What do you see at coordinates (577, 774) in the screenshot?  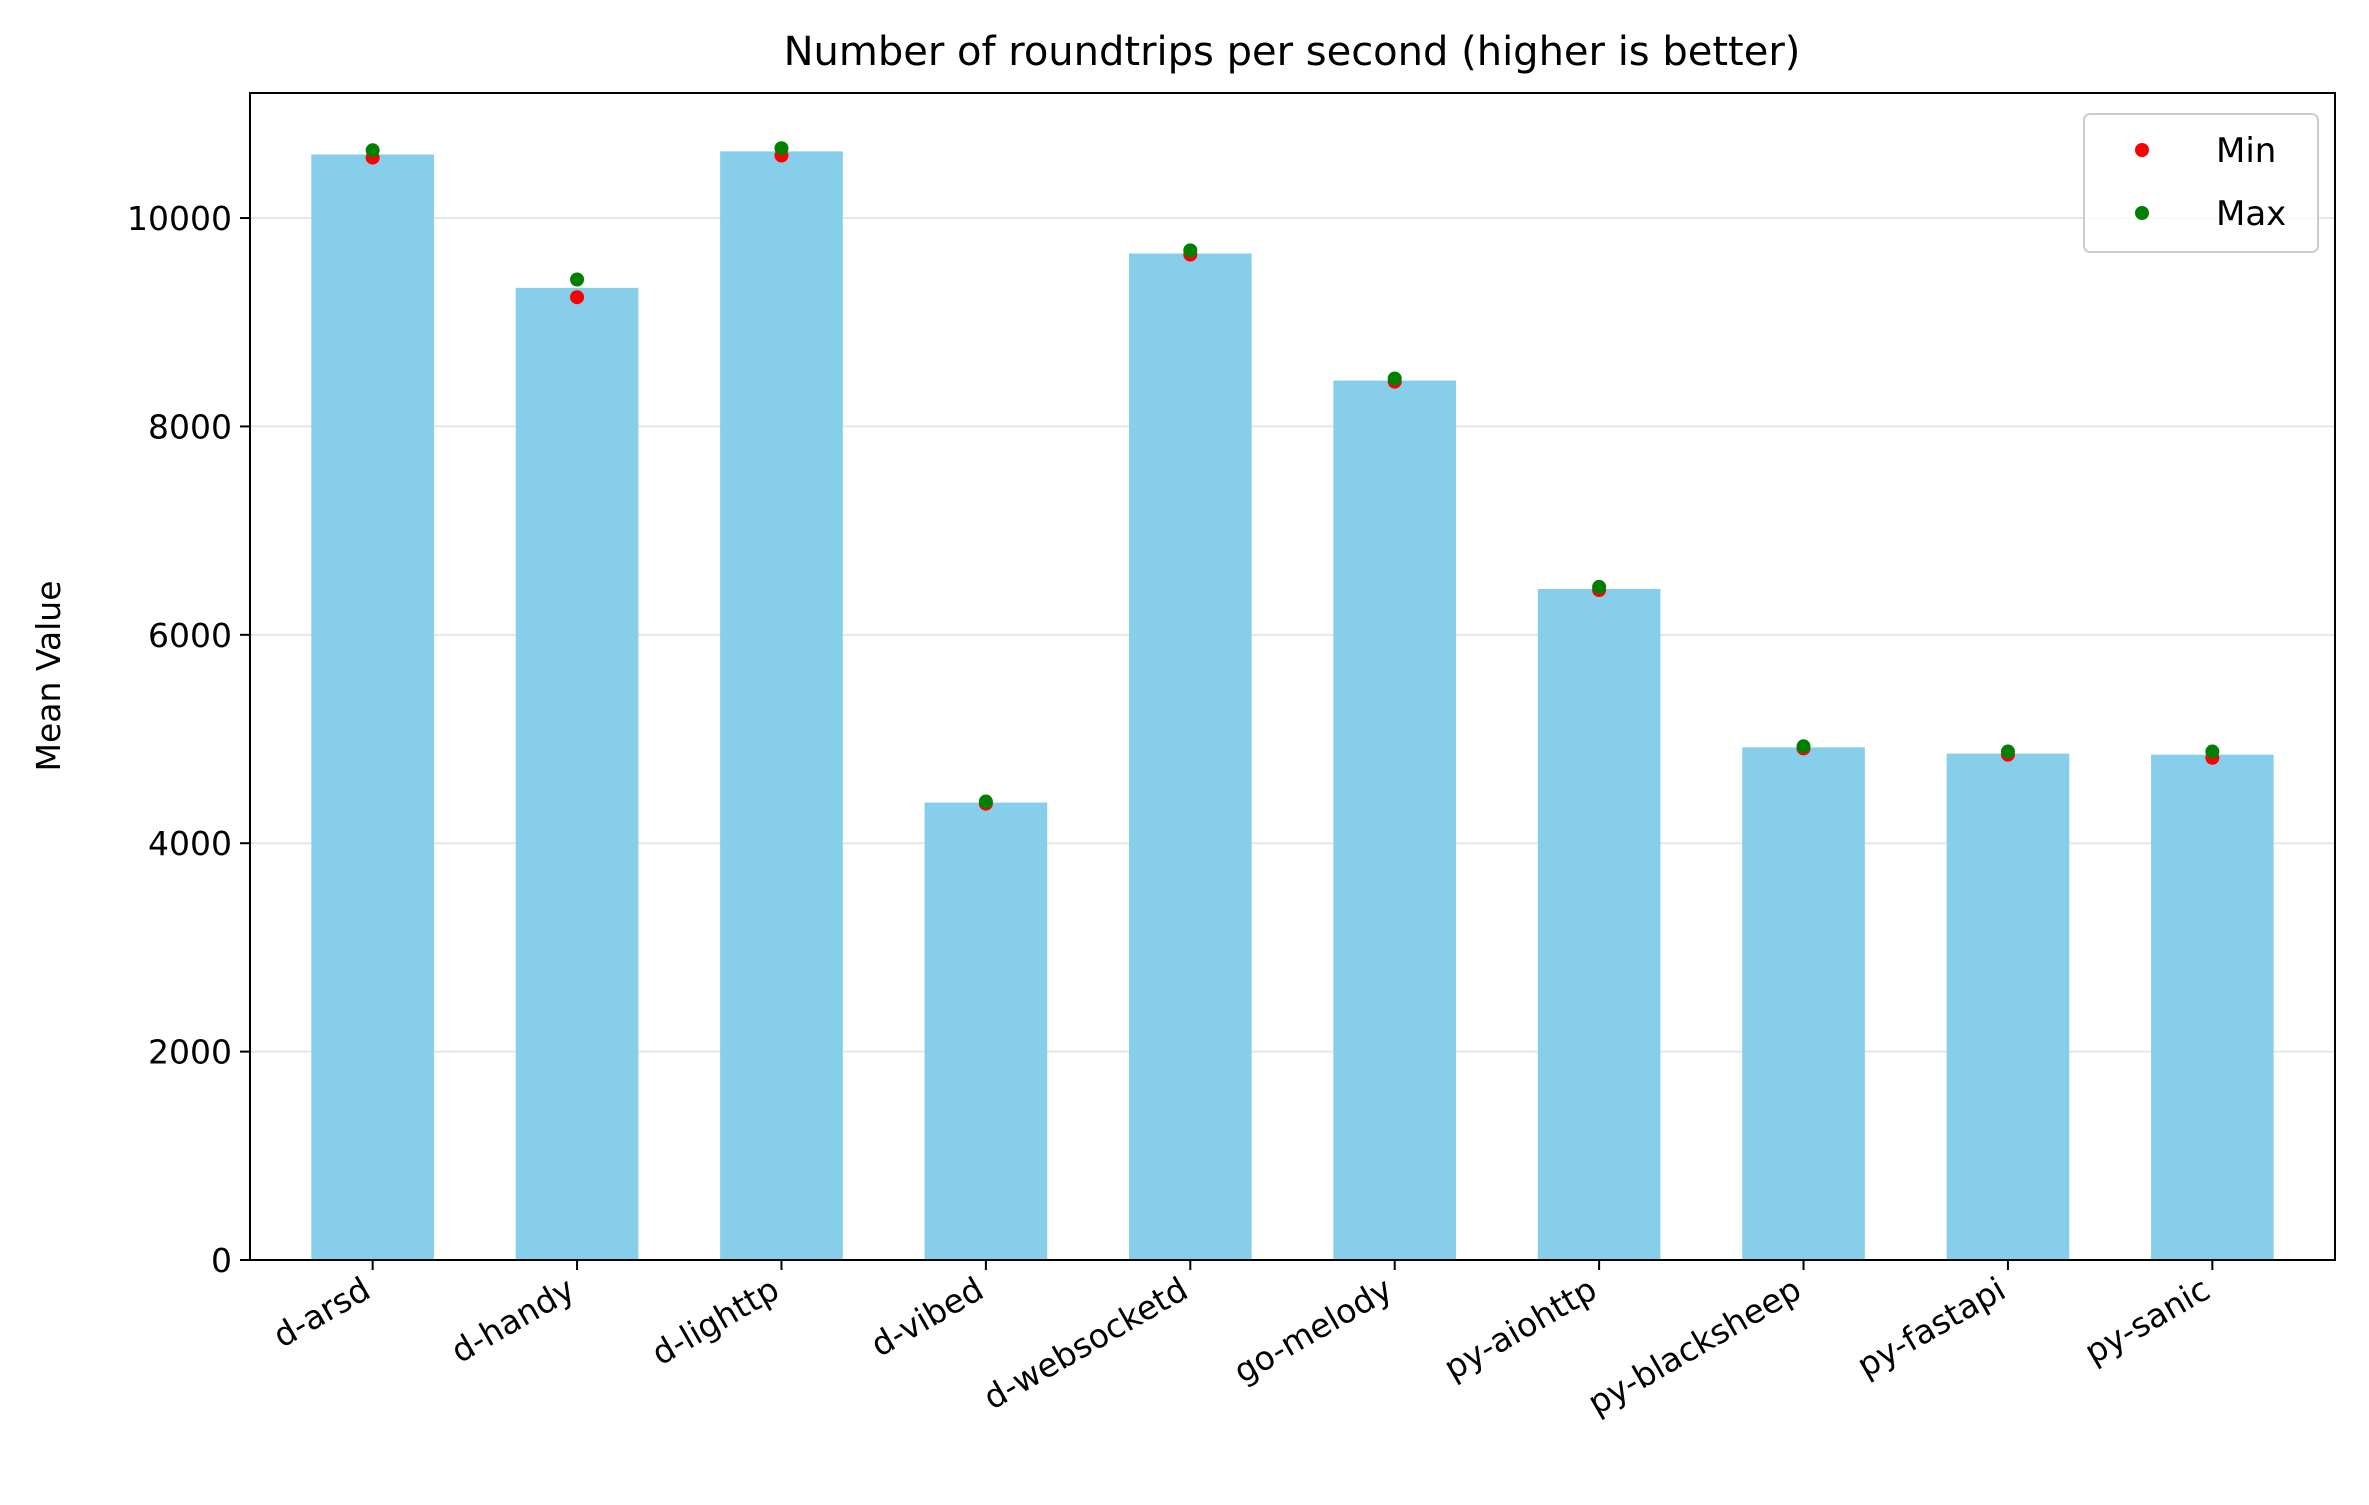 I see `bar-d-handy` at bounding box center [577, 774].